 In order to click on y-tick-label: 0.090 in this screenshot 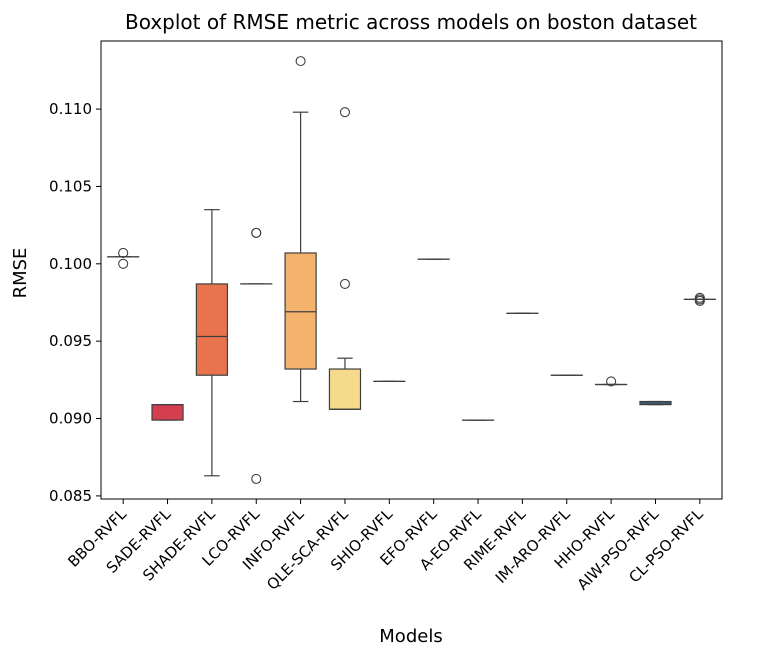, I will do `click(70, 419)`.